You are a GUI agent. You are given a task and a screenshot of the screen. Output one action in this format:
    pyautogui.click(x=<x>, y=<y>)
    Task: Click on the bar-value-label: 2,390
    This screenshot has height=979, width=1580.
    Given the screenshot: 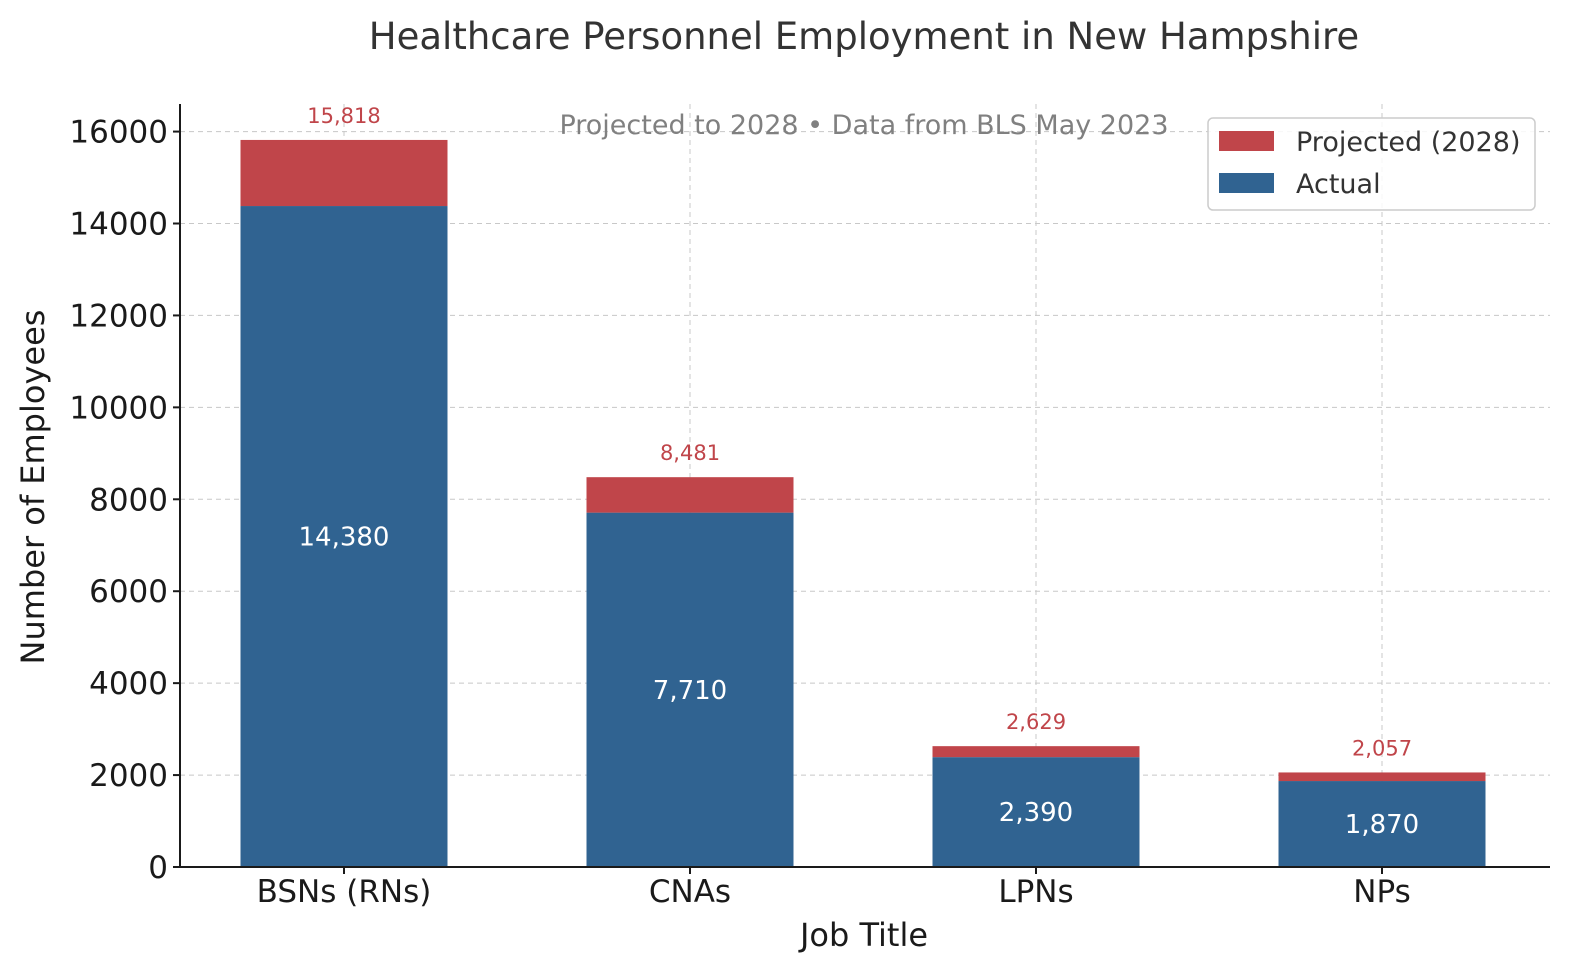 What is the action you would take?
    pyautogui.click(x=1036, y=813)
    